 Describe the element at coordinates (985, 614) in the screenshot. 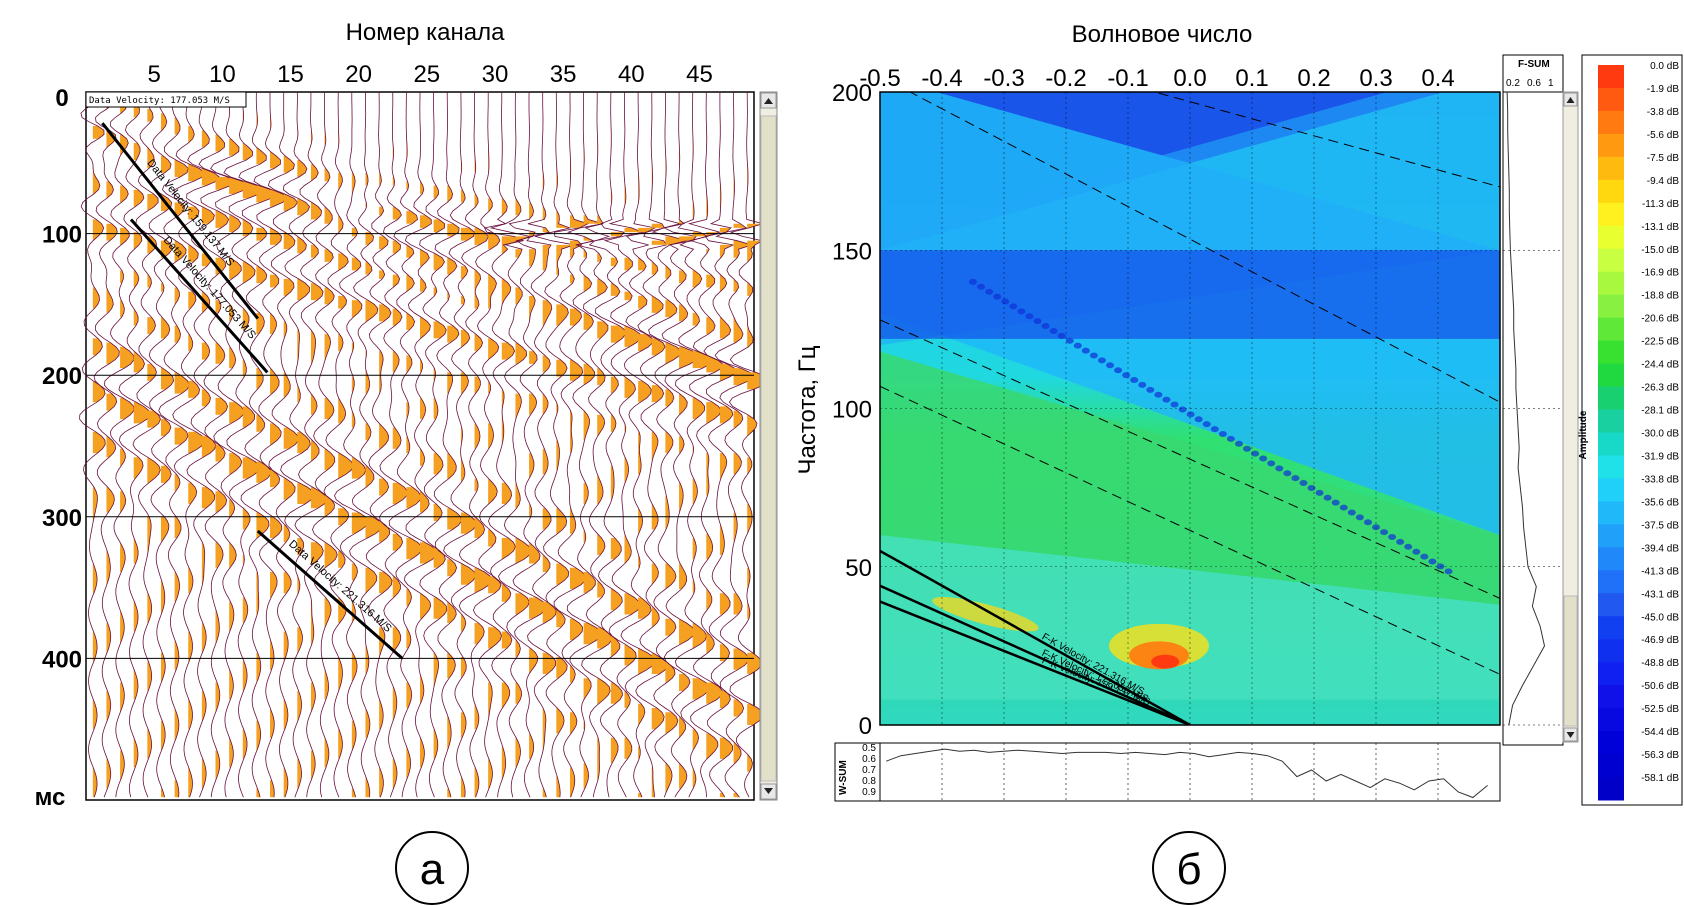

I see `heatmap-hotspot` at that location.